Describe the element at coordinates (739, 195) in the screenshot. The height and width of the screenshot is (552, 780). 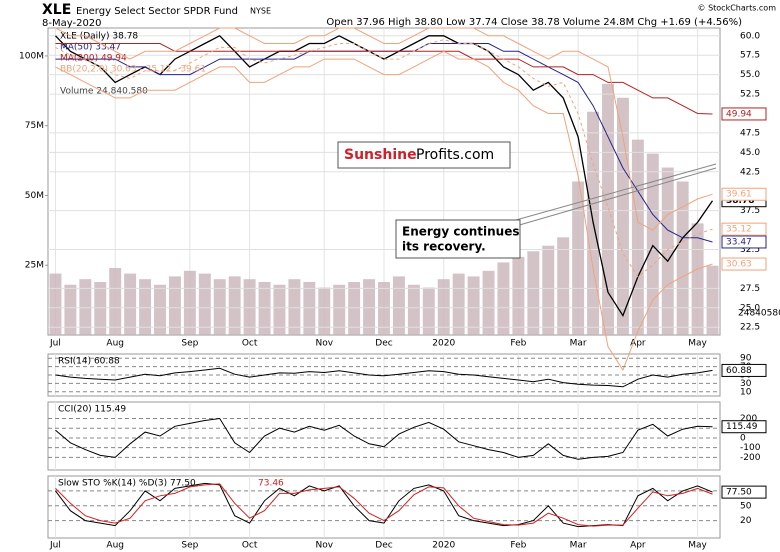
I see `value-tag: 39.61` at that location.